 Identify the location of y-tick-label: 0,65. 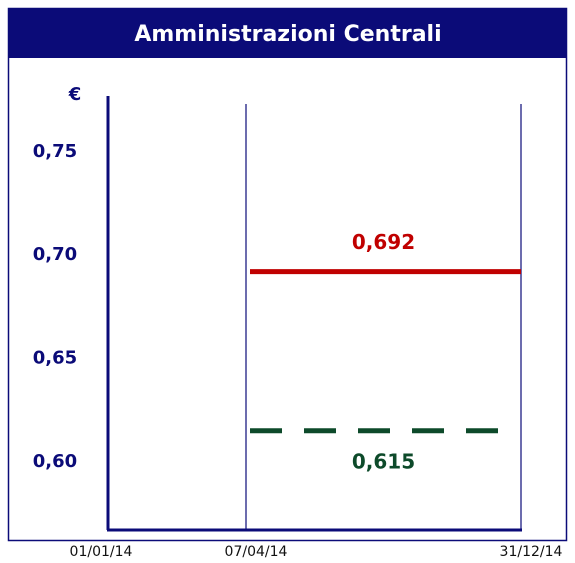
(55, 357).